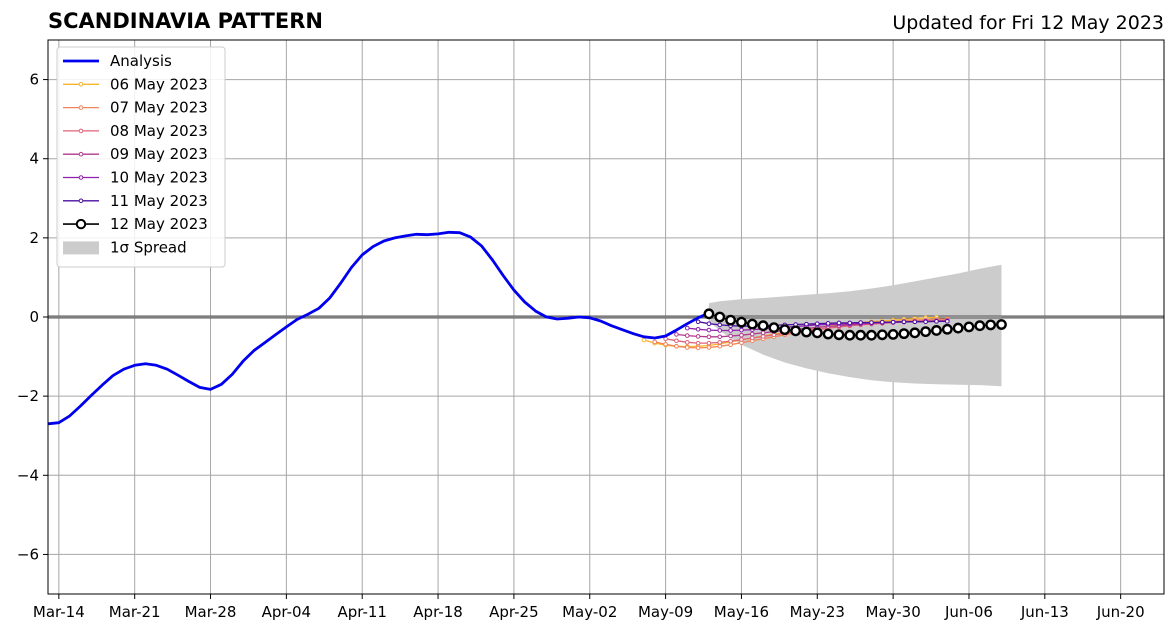  What do you see at coordinates (817, 612) in the screenshot?
I see `x-tick-label: May-23` at bounding box center [817, 612].